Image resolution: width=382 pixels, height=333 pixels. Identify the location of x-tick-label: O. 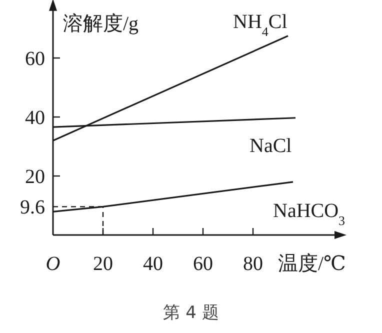
(53, 264).